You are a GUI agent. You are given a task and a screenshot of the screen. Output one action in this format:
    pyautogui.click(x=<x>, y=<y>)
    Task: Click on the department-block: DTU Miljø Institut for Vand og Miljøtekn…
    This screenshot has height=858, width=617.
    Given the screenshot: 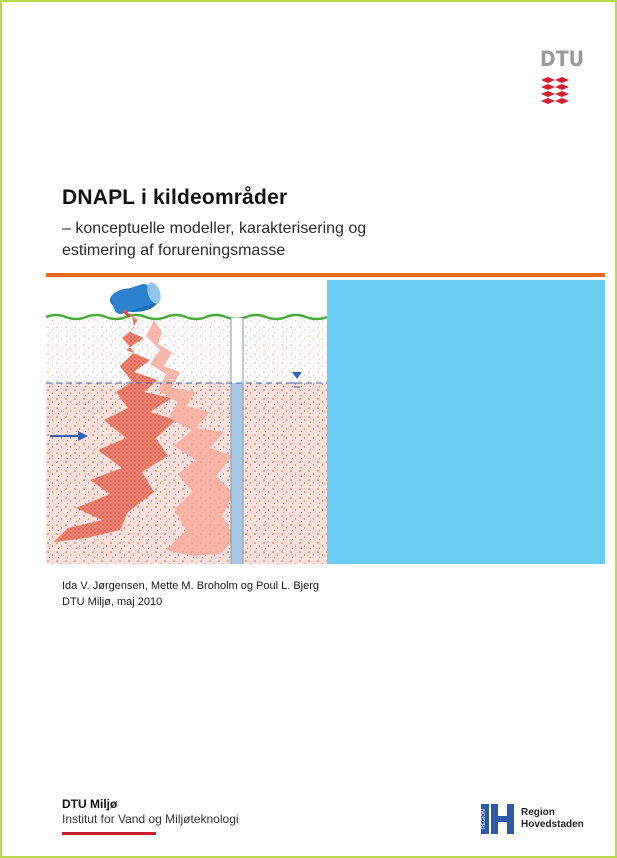 What is the action you would take?
    pyautogui.click(x=150, y=816)
    